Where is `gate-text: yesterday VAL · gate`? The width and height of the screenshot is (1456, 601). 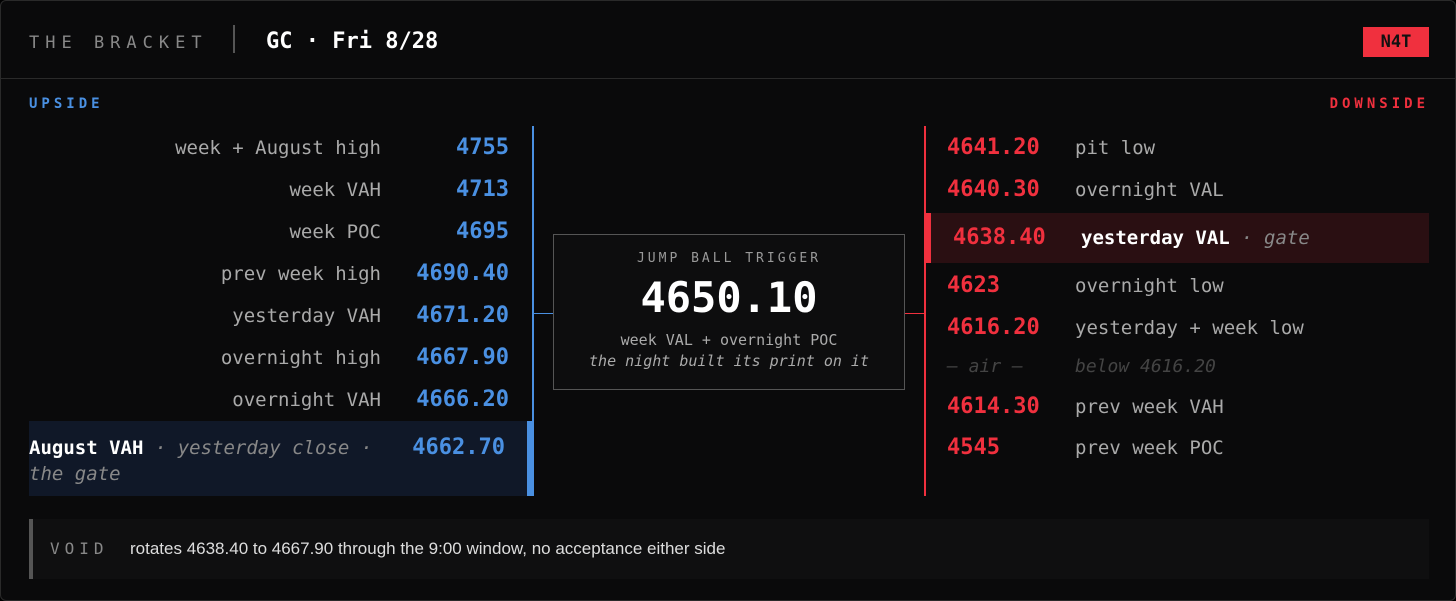
gate-text: yesterday VAL · gate is located at coordinates (1195, 238).